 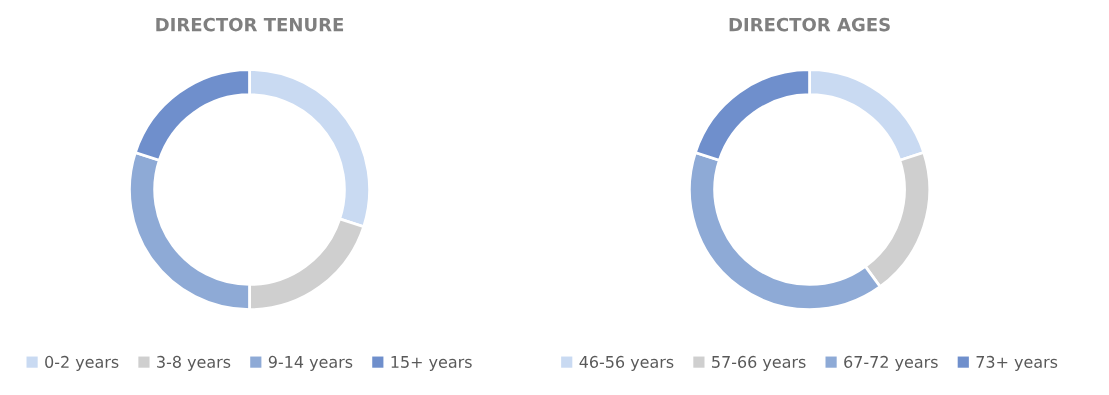 I want to click on chart-title: DIRECTOR TENURE, so click(x=250, y=24).